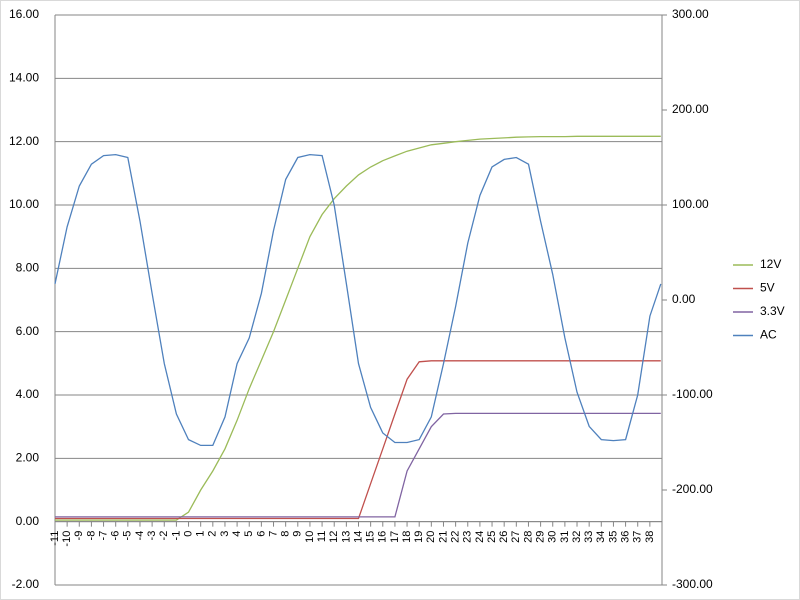 The width and height of the screenshot is (800, 600). Describe the element at coordinates (103, 536) in the screenshot. I see `x-tick-label: -7` at that location.